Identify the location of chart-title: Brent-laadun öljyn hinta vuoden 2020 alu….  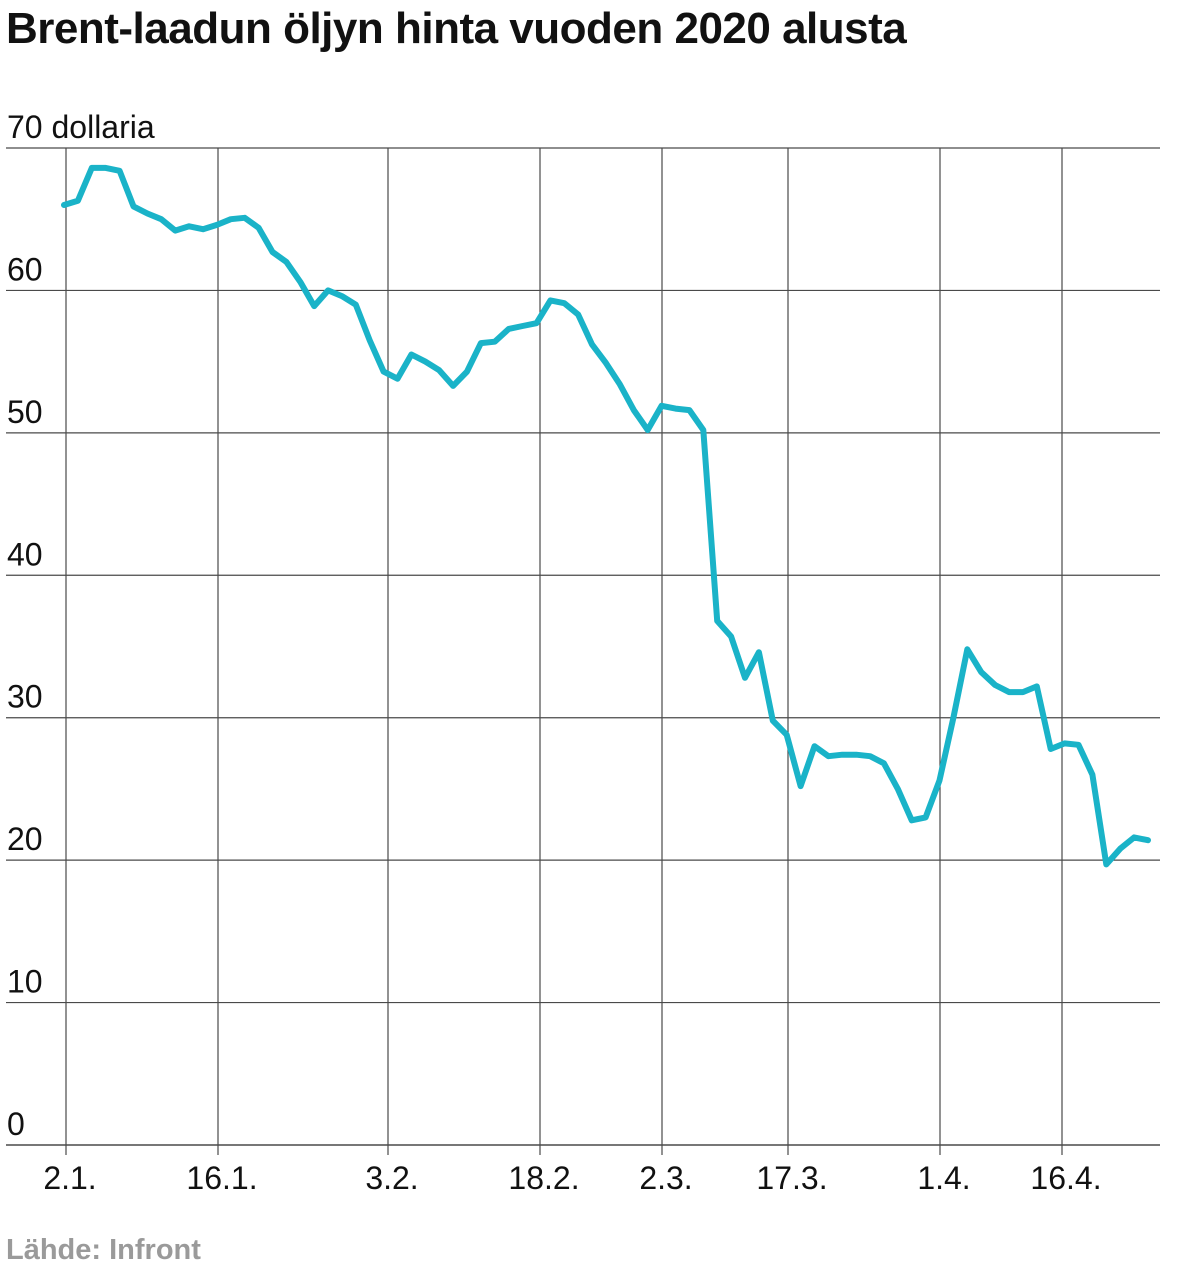
(456, 28).